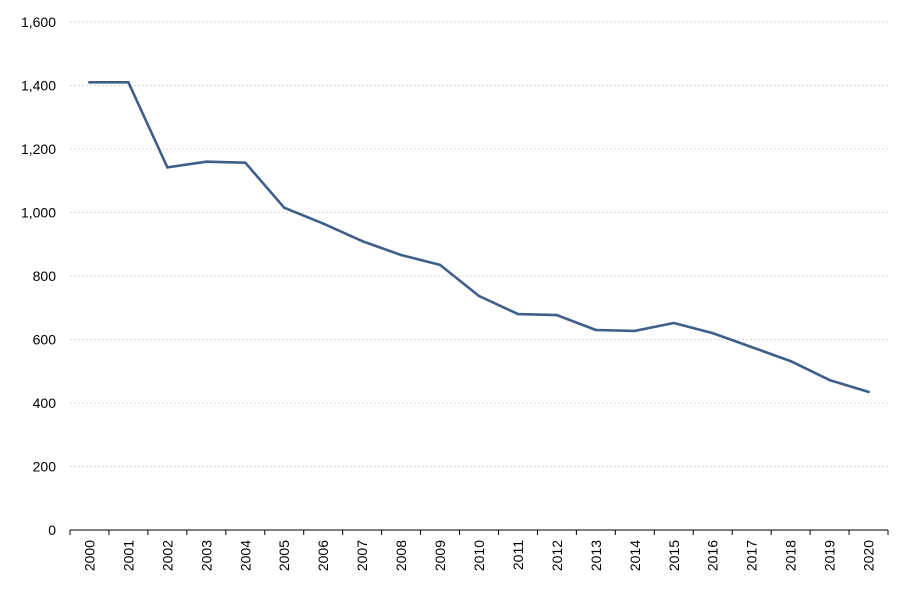  I want to click on x-tick-label: 2010, so click(479, 555).